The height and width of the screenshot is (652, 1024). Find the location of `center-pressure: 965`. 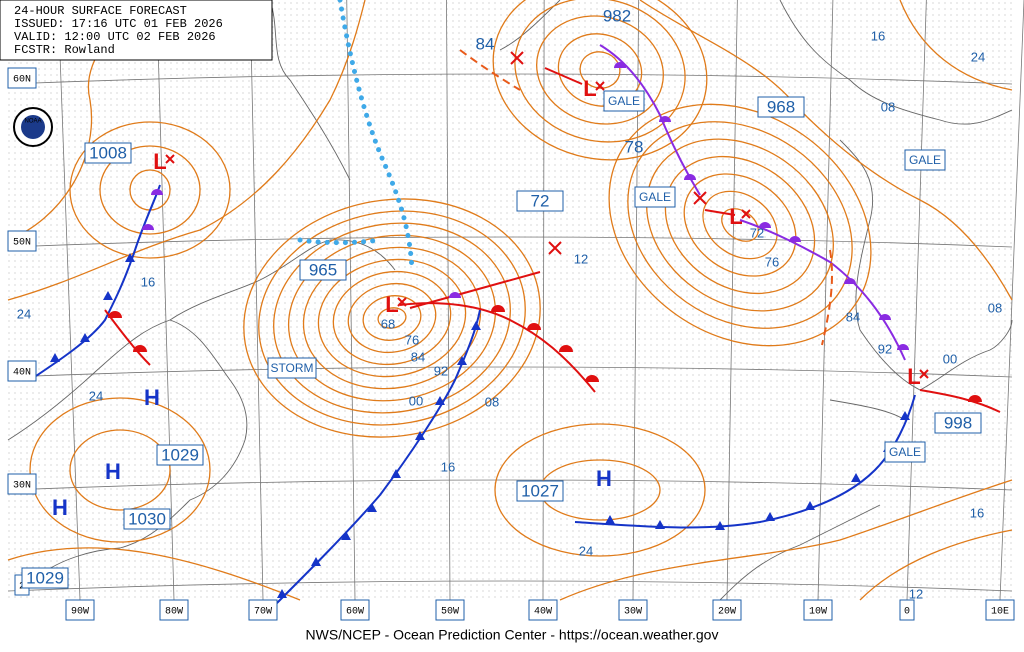

center-pressure: 965 is located at coordinates (323, 269).